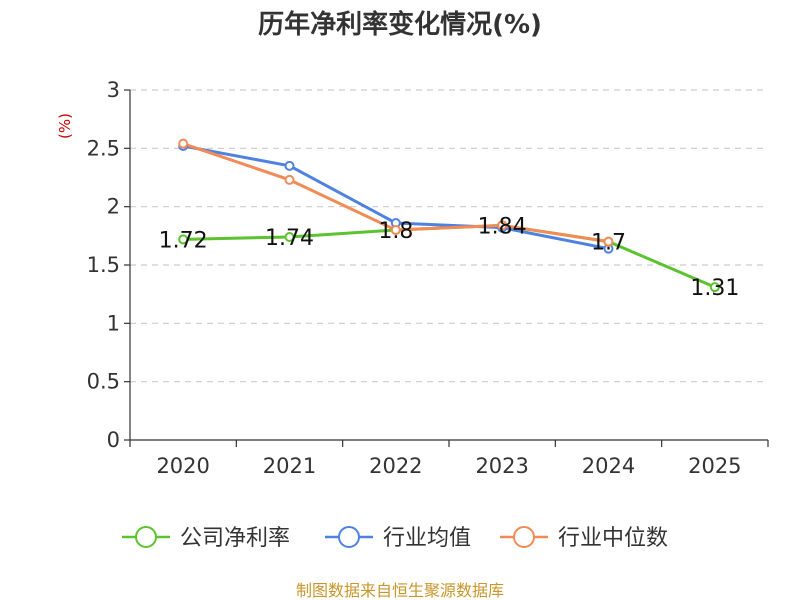 The width and height of the screenshot is (800, 600). I want to click on legend: 公司净利率 行业均值 行业中位数, so click(395, 538).